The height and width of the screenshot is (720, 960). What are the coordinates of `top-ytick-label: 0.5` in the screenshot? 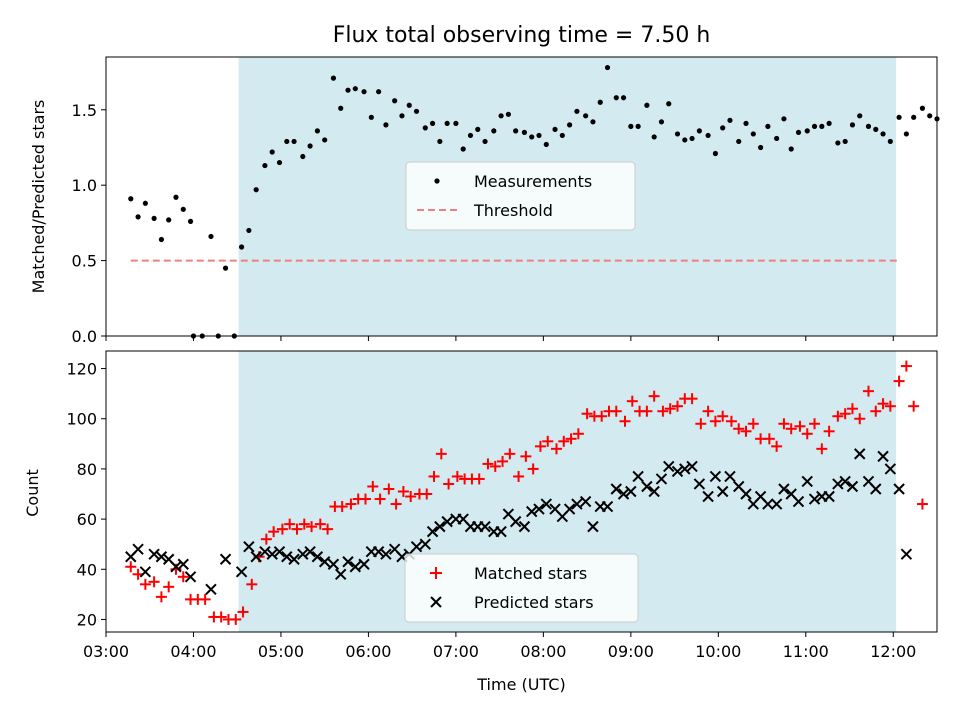 It's located at (84, 261).